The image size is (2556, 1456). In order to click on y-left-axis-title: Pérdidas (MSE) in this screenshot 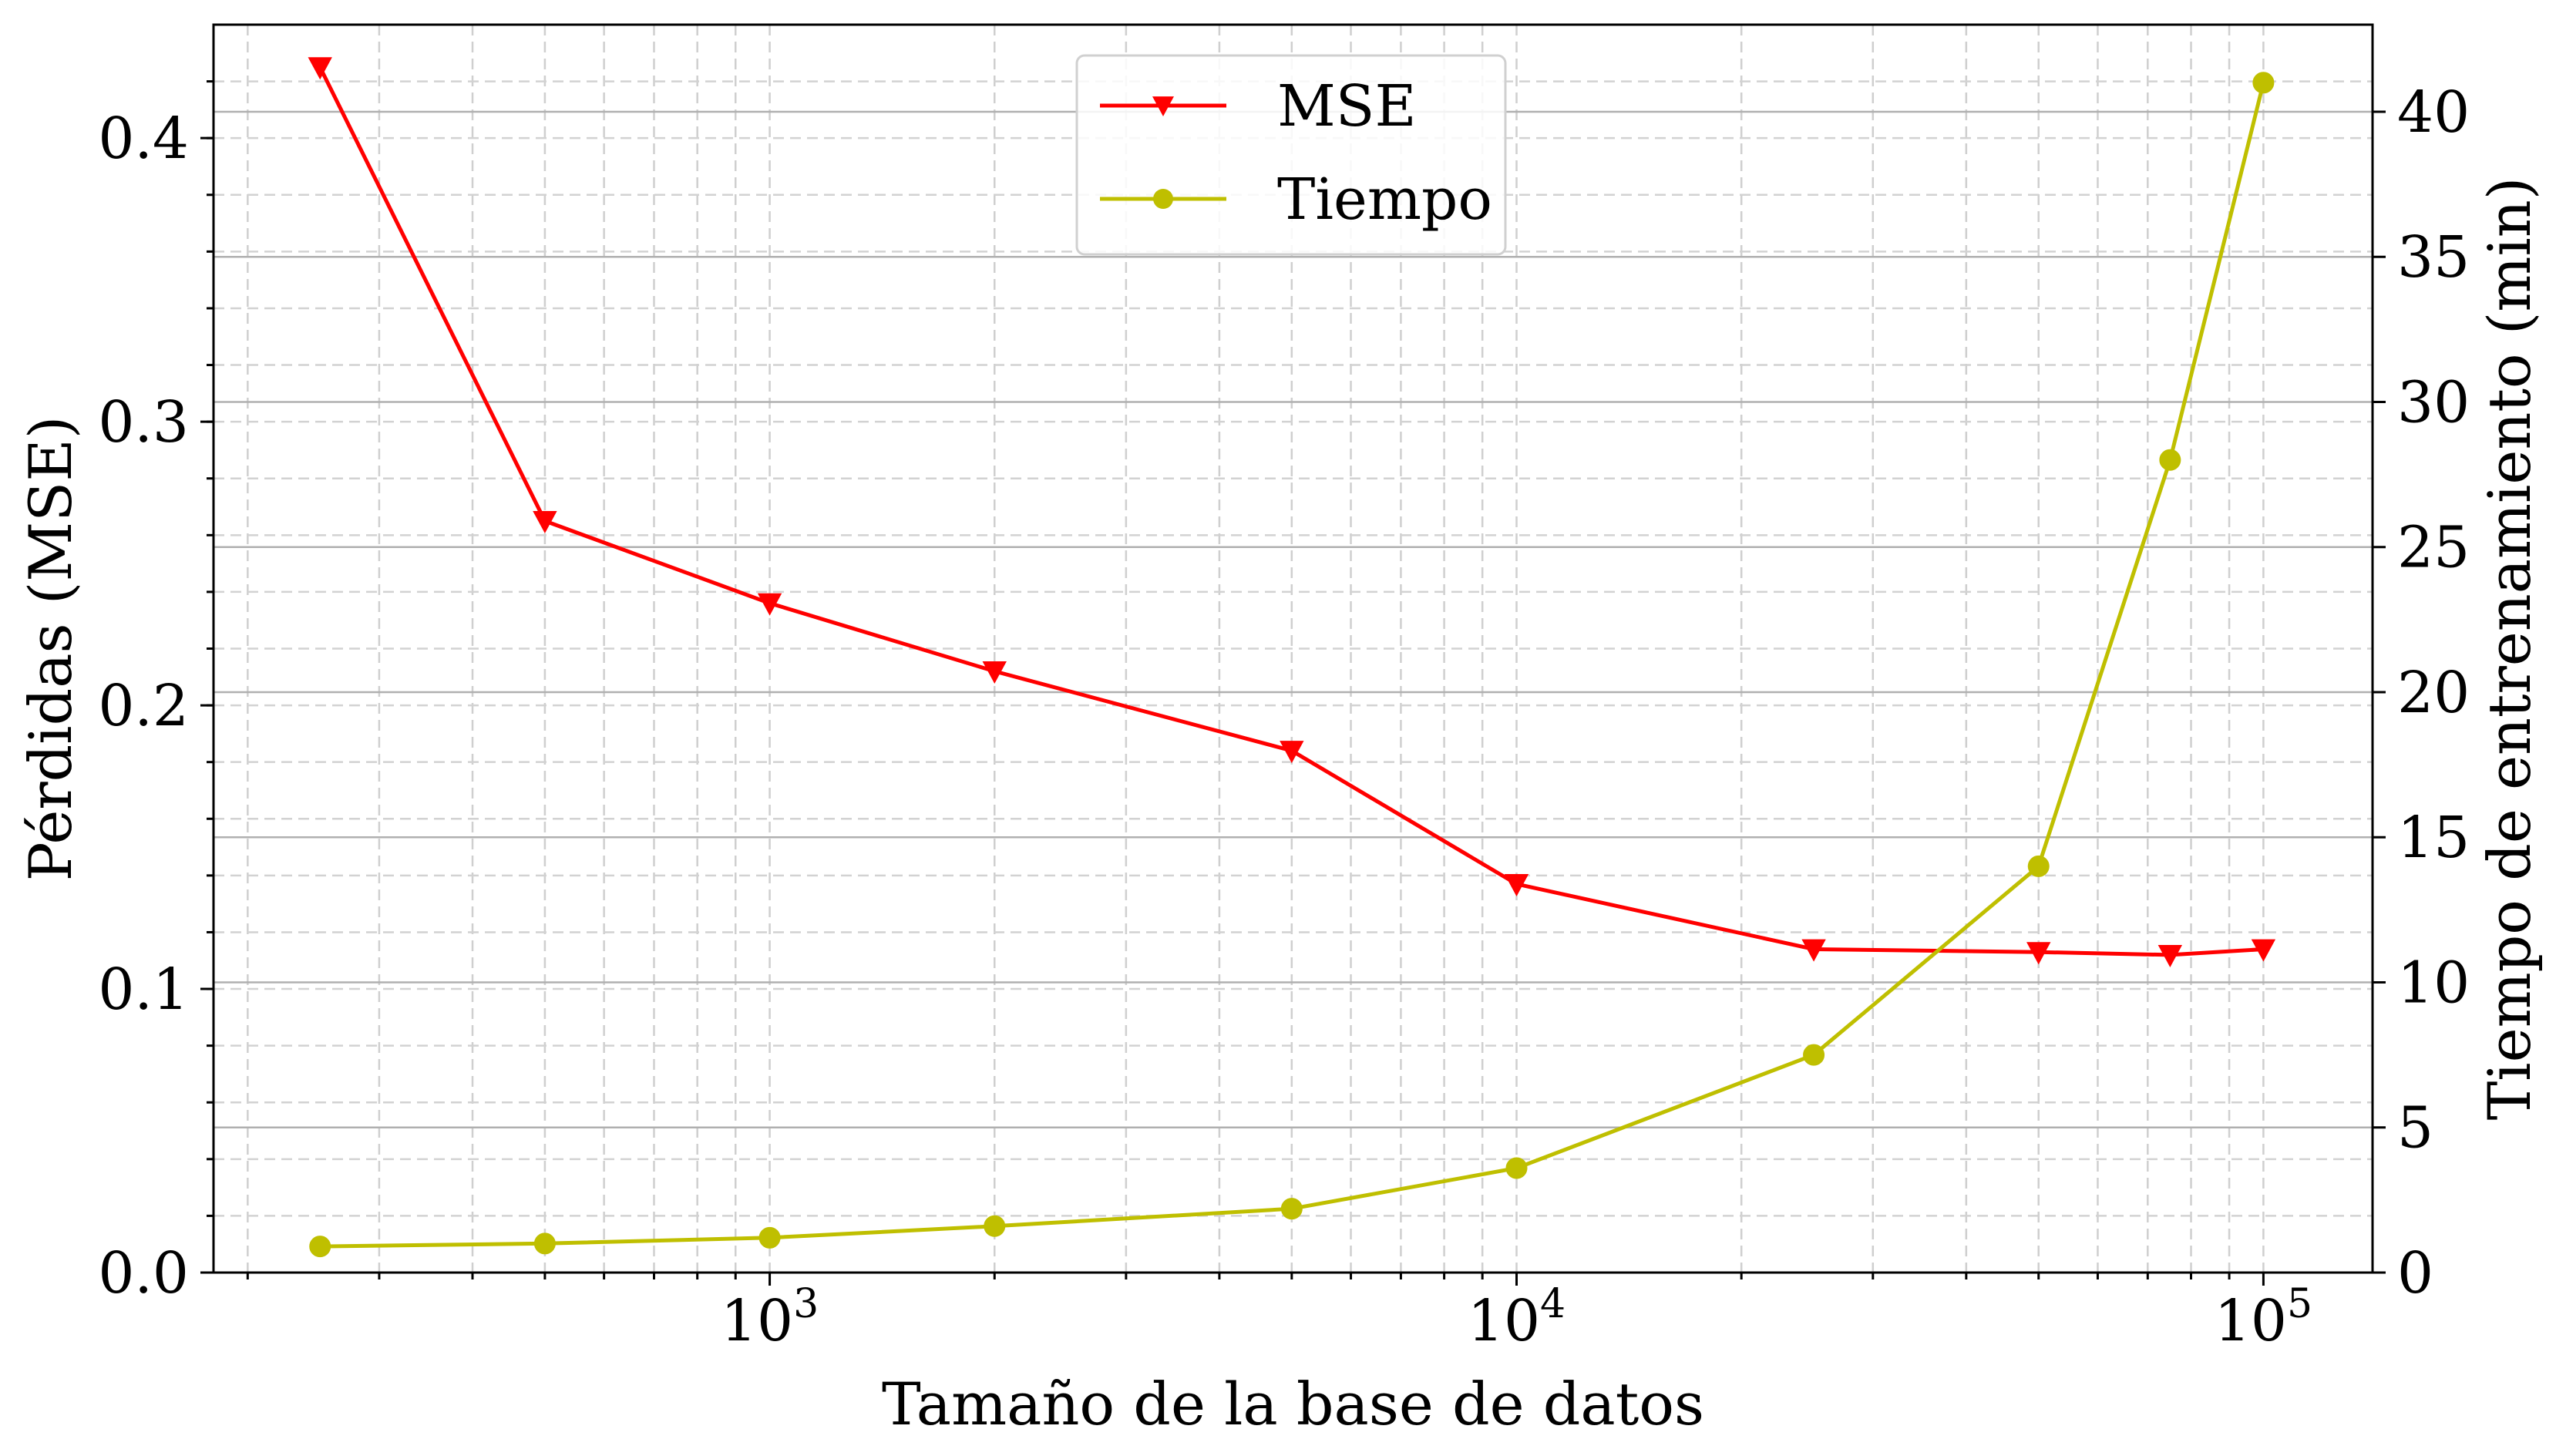, I will do `click(51, 649)`.